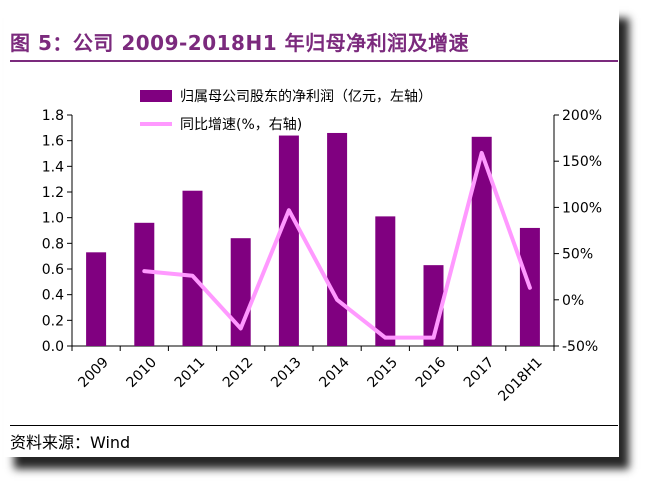  I want to click on left-axis-tick-label: 0.2, so click(53, 321).